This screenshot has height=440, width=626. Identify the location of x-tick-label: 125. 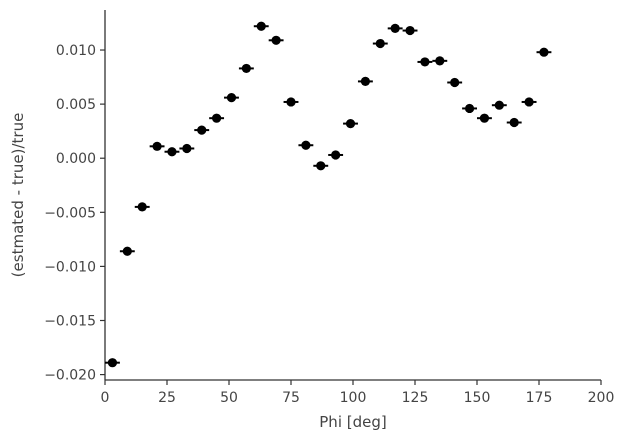
(415, 398).